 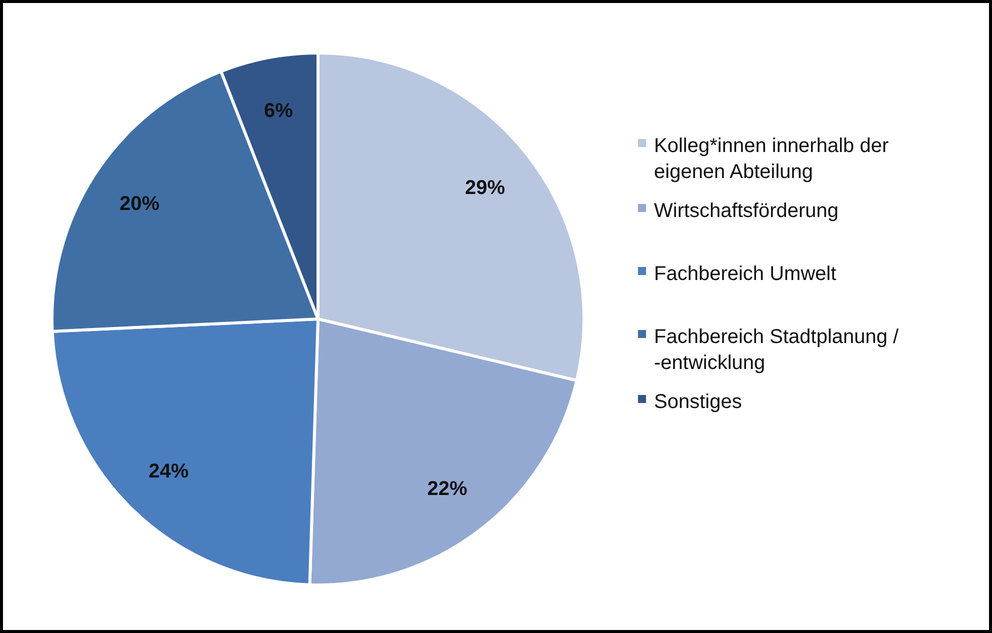 What do you see at coordinates (139, 204) in the screenshot?
I see `data-label: 20%` at bounding box center [139, 204].